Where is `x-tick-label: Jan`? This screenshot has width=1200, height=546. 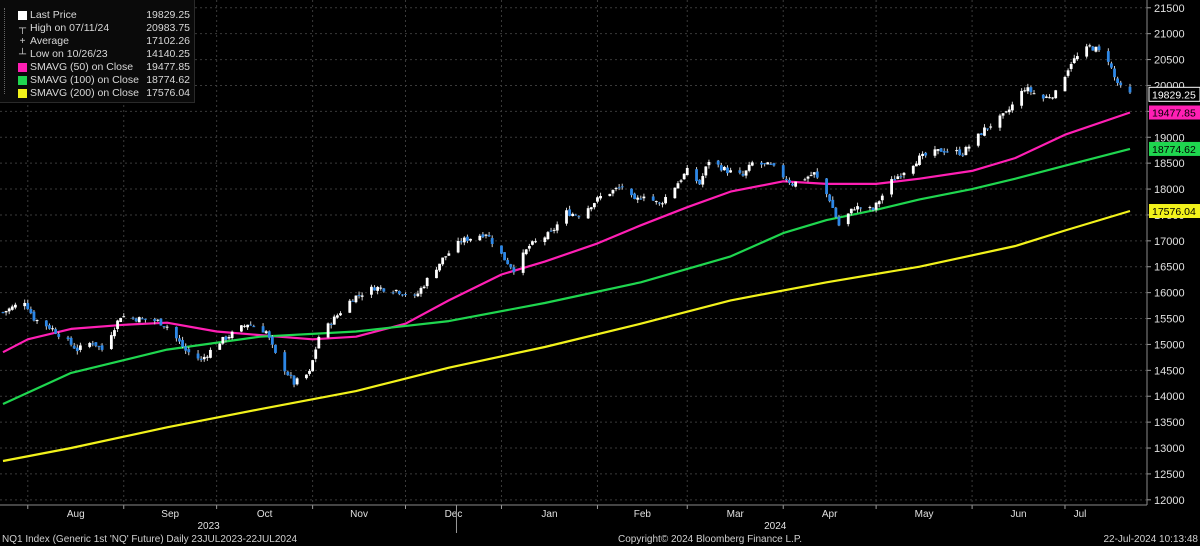
x-tick-label: Jan is located at coordinates (549, 514).